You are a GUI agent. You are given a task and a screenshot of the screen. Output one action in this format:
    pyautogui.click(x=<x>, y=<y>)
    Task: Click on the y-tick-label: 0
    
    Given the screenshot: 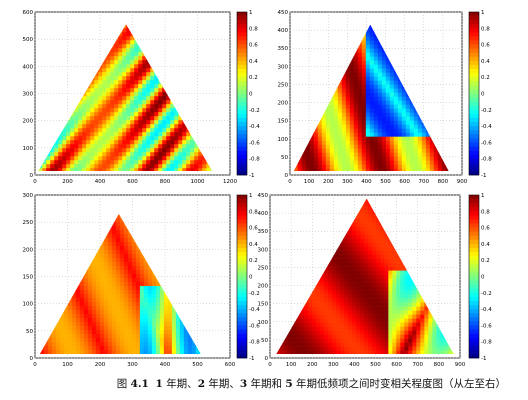 What is the action you would take?
    pyautogui.click(x=287, y=176)
    